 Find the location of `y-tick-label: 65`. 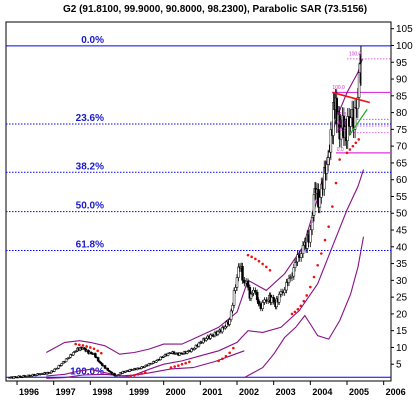

y-tick-label: 65 is located at coordinates (402, 163).